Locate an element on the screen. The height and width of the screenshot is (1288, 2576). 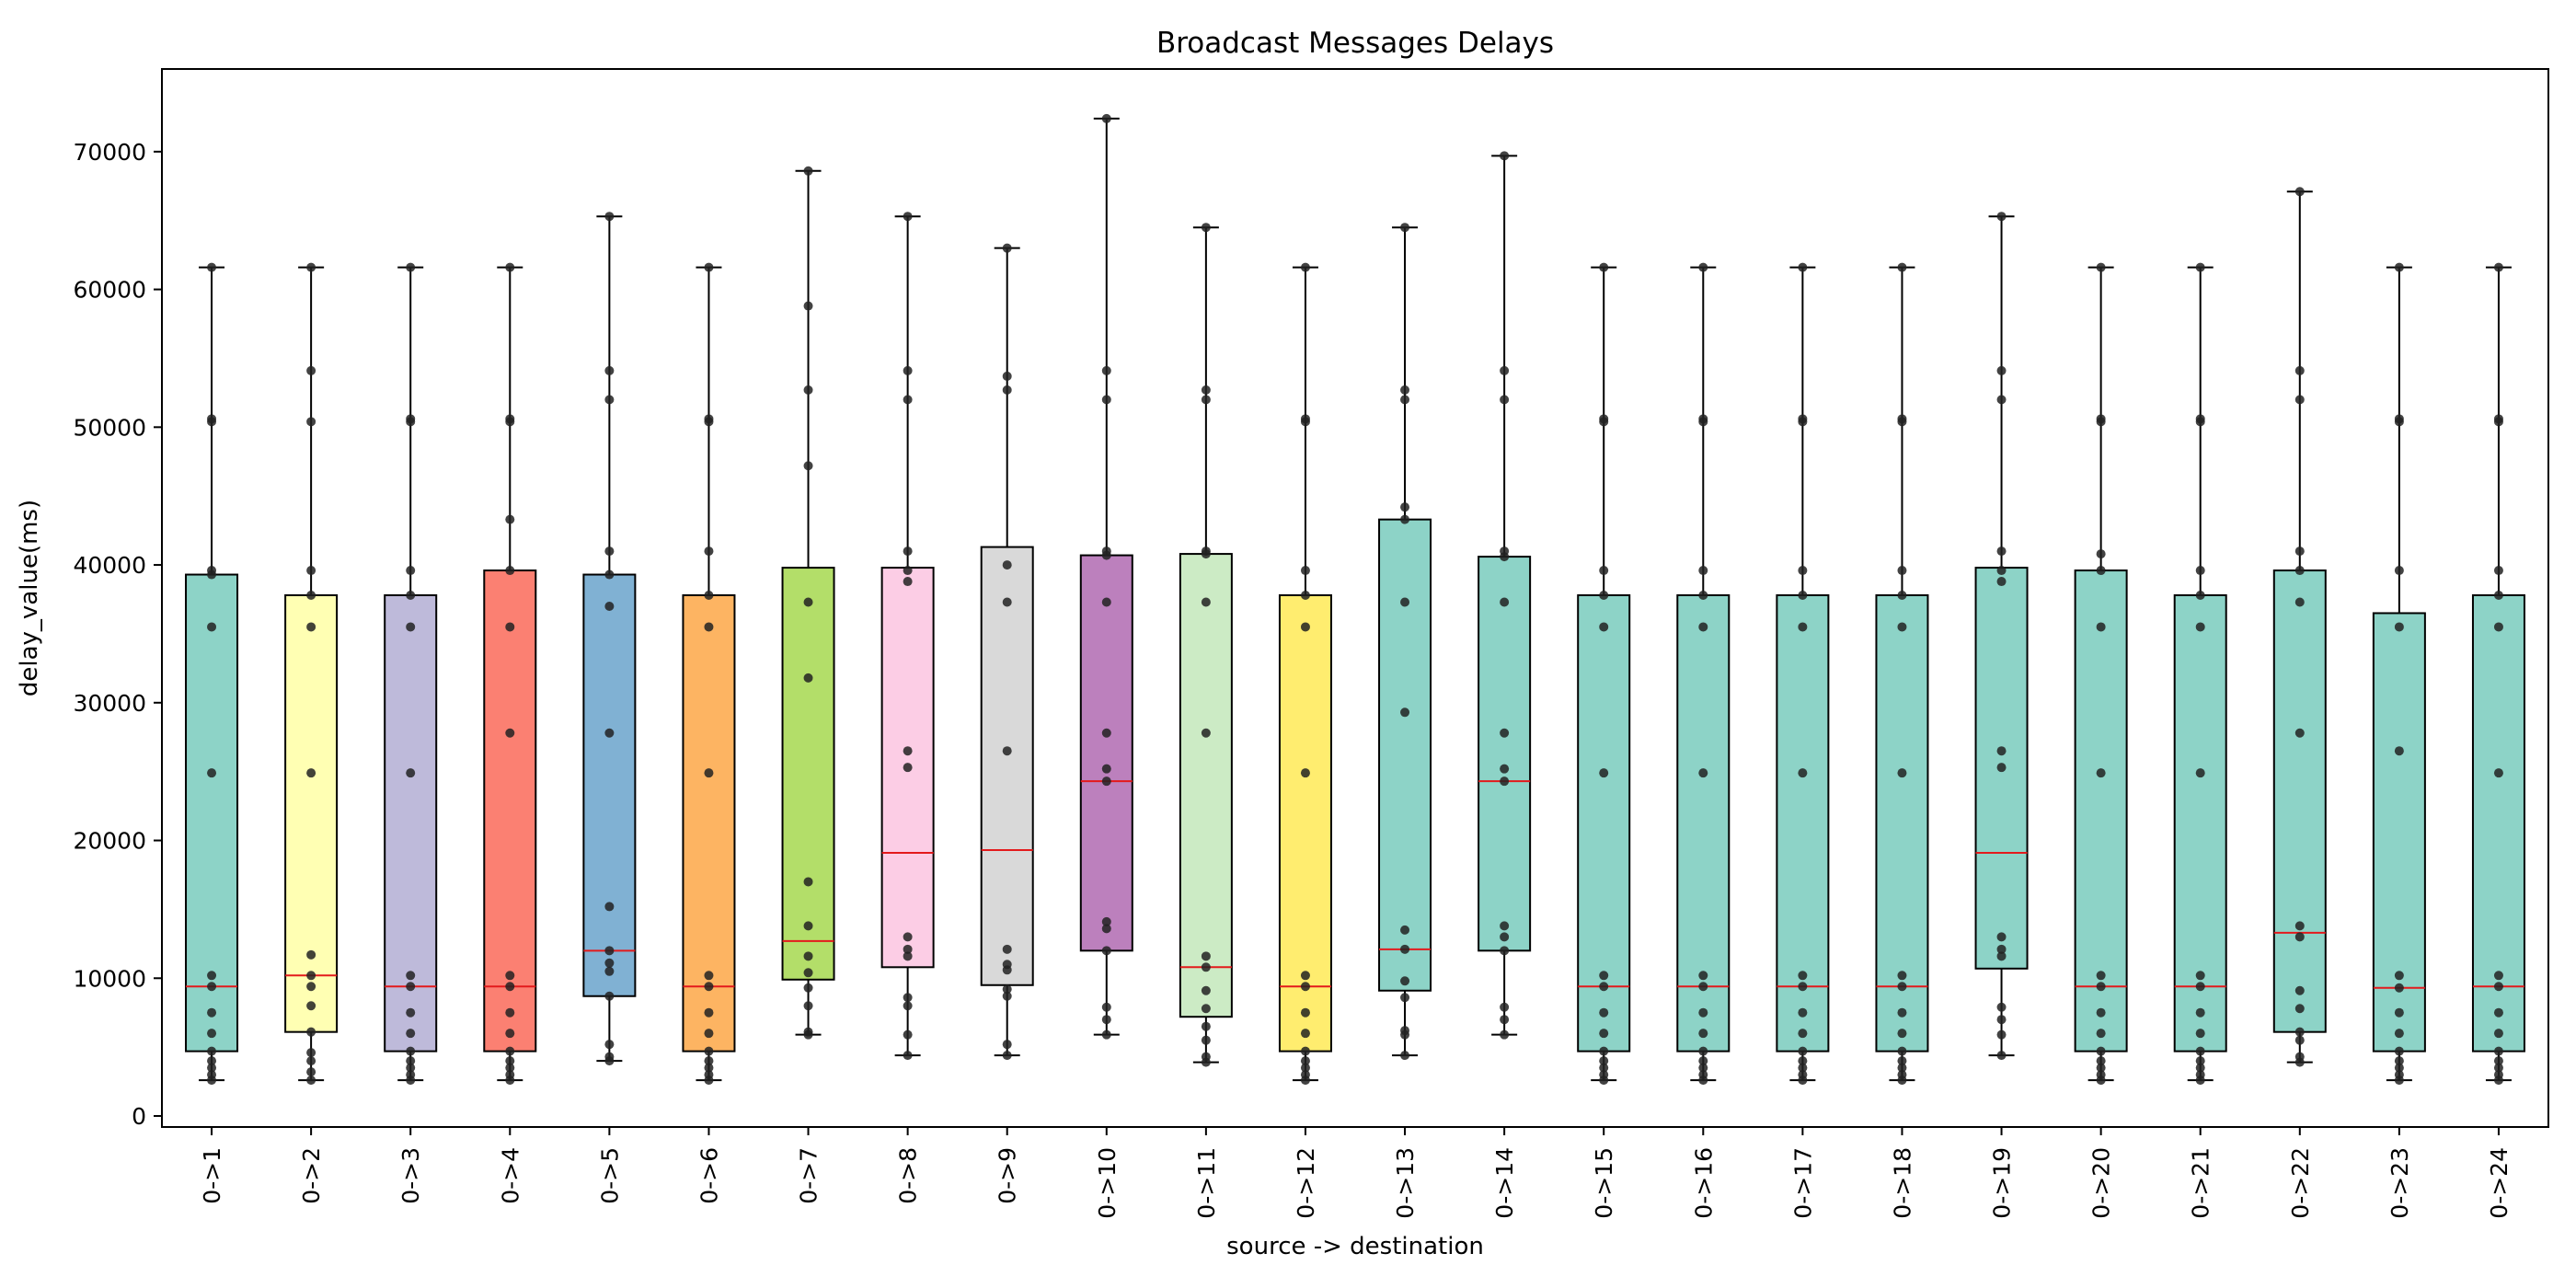
box-0->9 is located at coordinates (1007, 652).